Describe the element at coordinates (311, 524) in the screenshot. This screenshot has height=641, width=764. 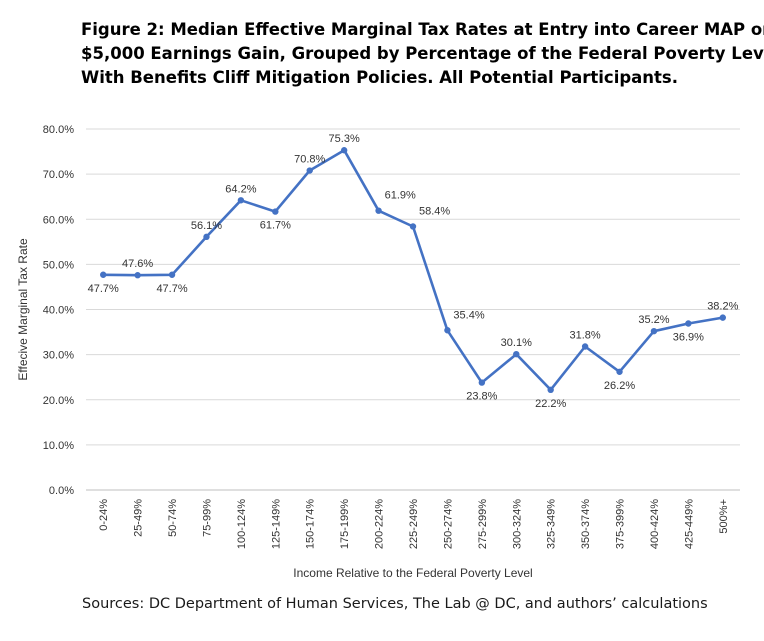
I see `x-tick-label: 150-174%` at that location.